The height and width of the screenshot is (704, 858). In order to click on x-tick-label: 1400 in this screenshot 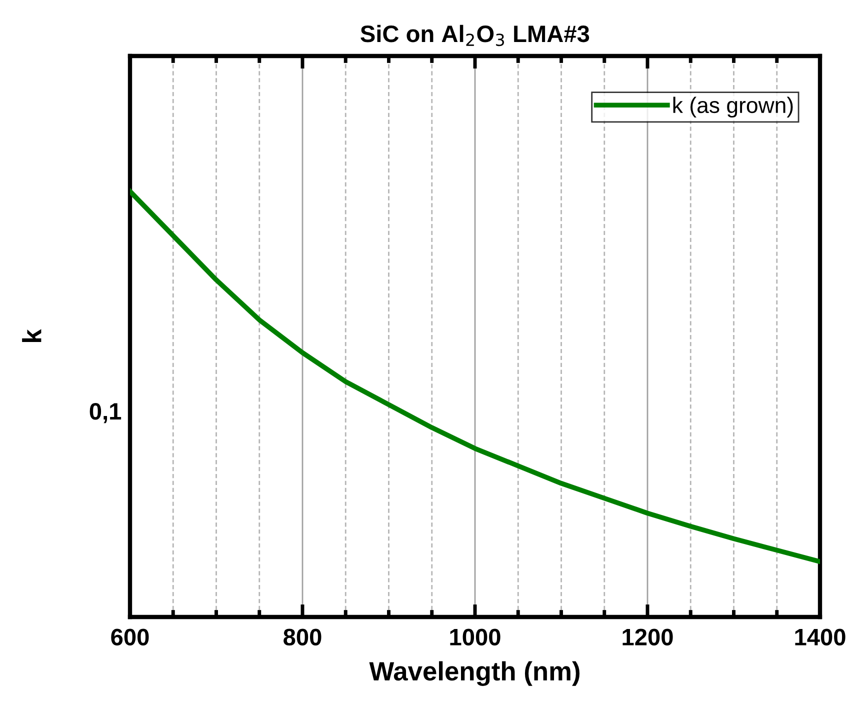, I will do `click(820, 637)`.